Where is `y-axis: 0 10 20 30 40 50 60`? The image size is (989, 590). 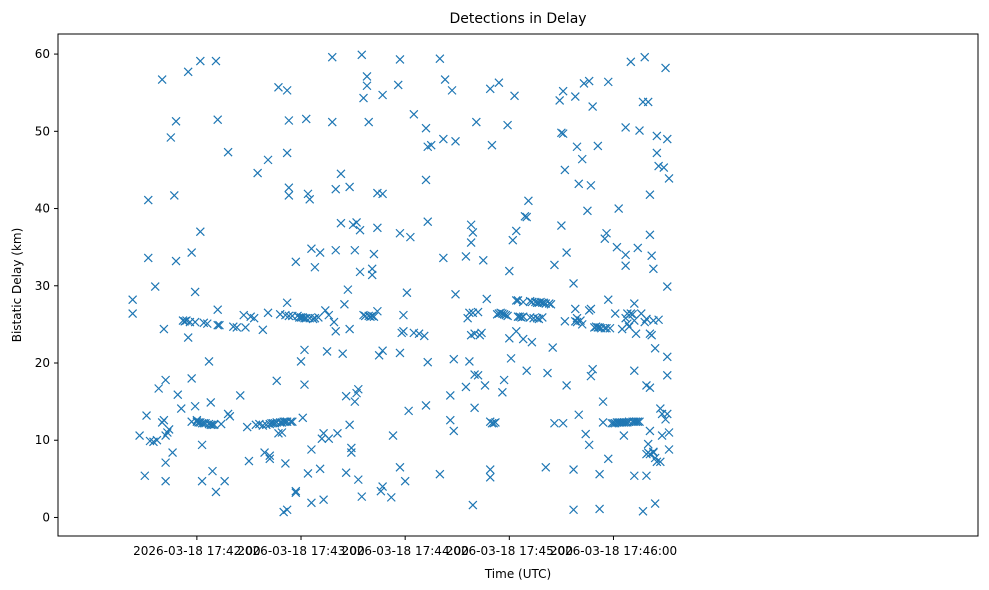 y-axis: 0 10 20 30 40 50 60 is located at coordinates (46, 285).